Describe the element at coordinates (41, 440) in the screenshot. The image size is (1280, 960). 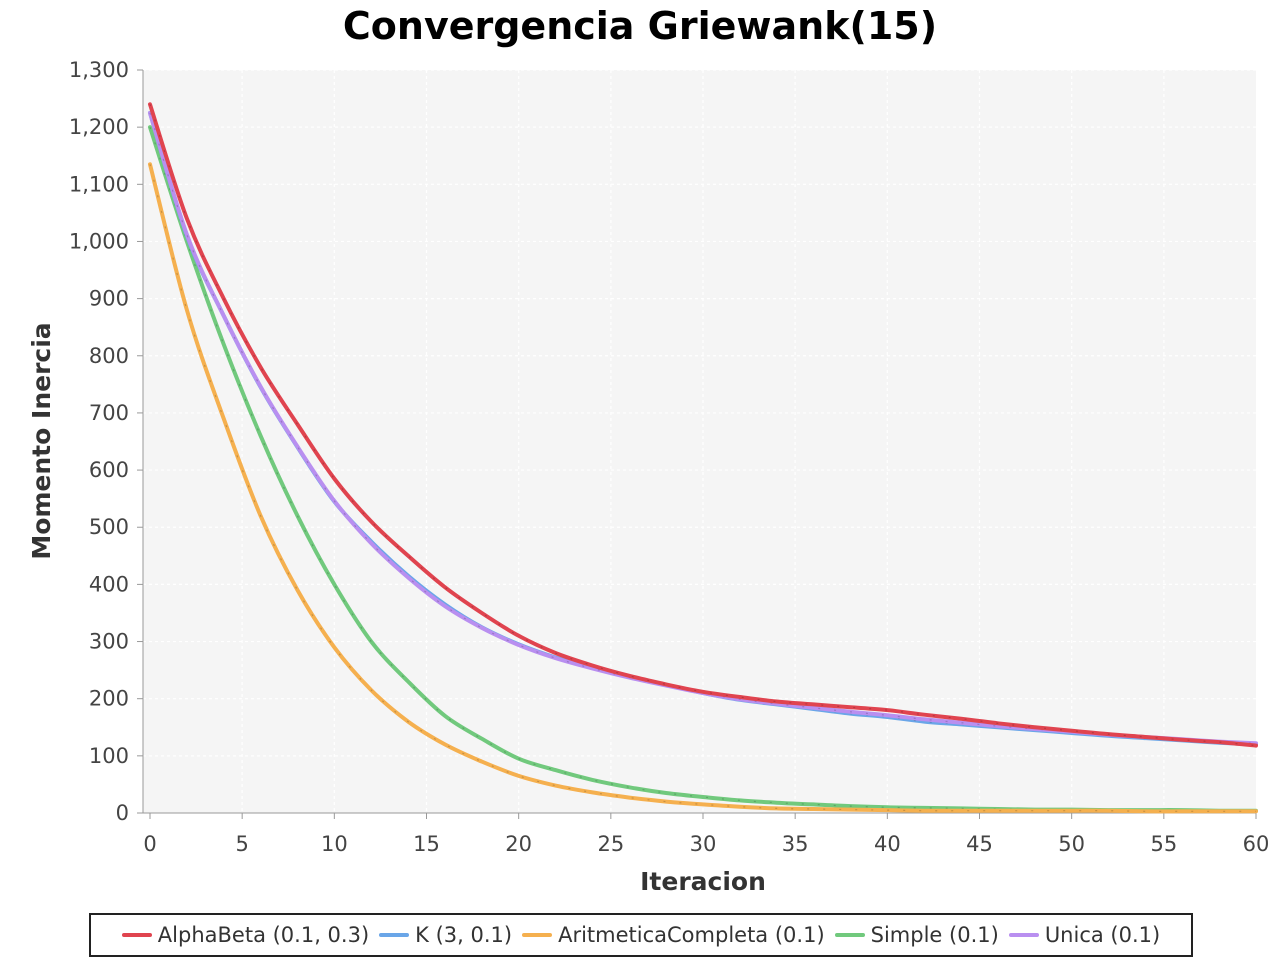
I see `y-axis-label: Momento Inercia` at that location.